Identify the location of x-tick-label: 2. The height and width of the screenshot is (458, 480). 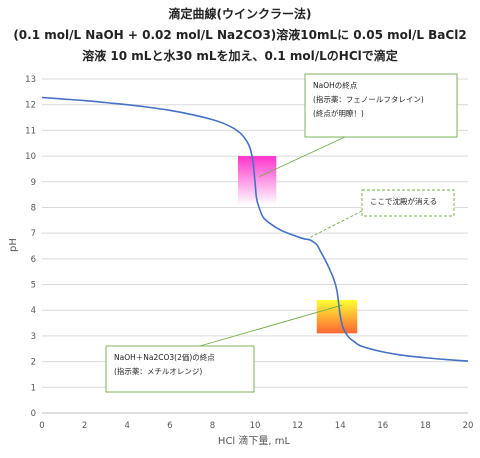
(84, 426).